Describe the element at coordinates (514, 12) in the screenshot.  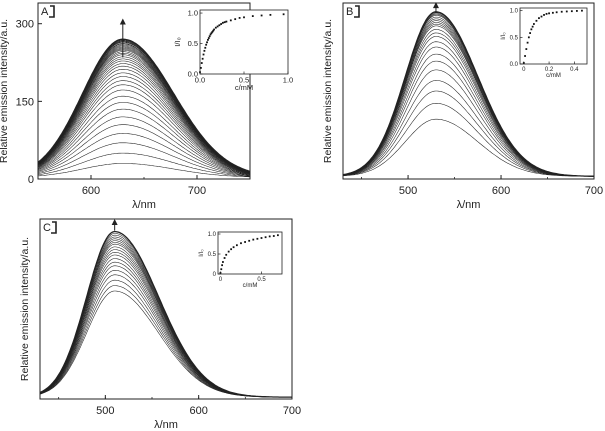
I see `panel-b-inset-ytick-label: 1.0` at that location.